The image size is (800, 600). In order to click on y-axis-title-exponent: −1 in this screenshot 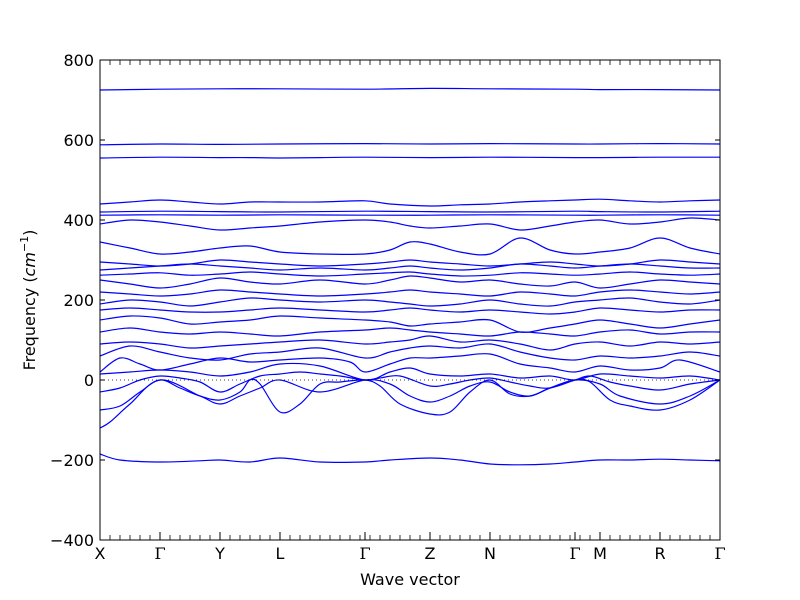, I will do `click(24, 244)`.